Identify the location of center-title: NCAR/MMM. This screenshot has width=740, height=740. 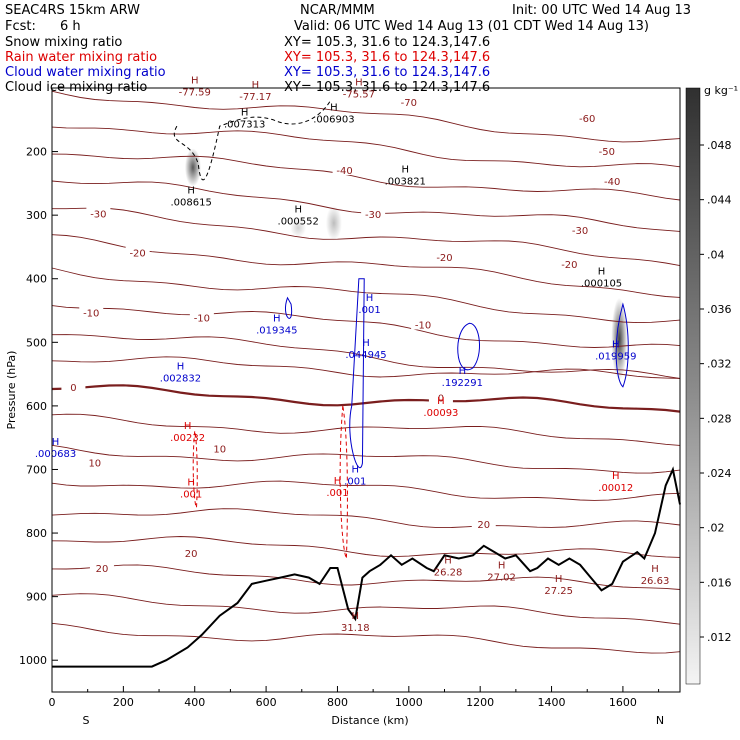
(337, 10).